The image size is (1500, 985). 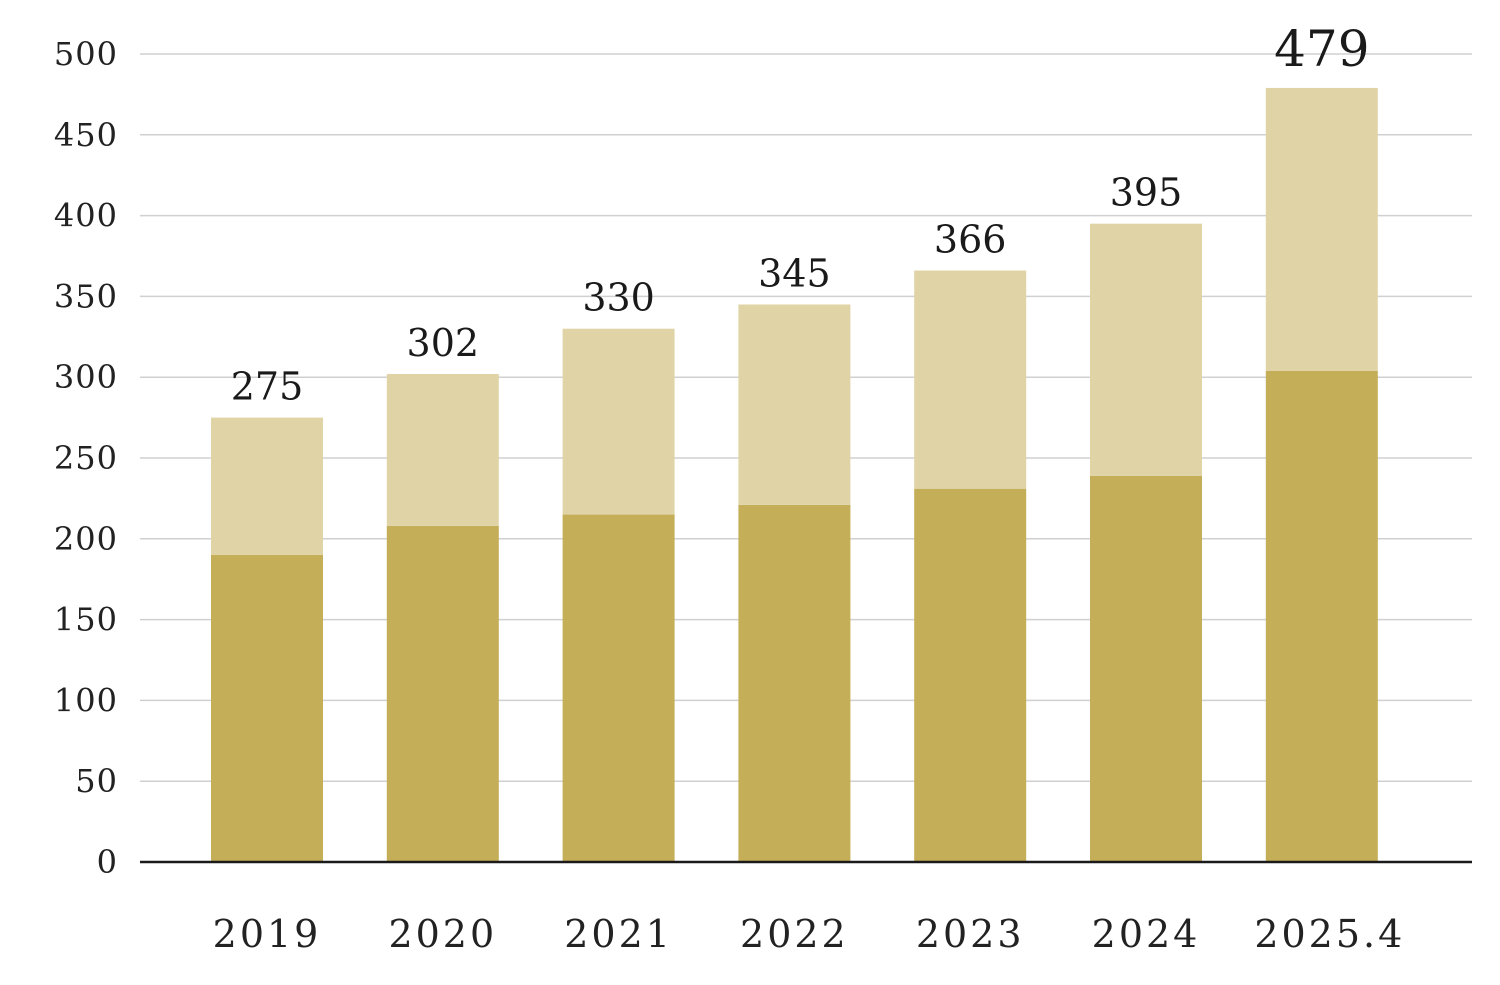 I want to click on x-category-label: 2024, so click(x=1146, y=934).